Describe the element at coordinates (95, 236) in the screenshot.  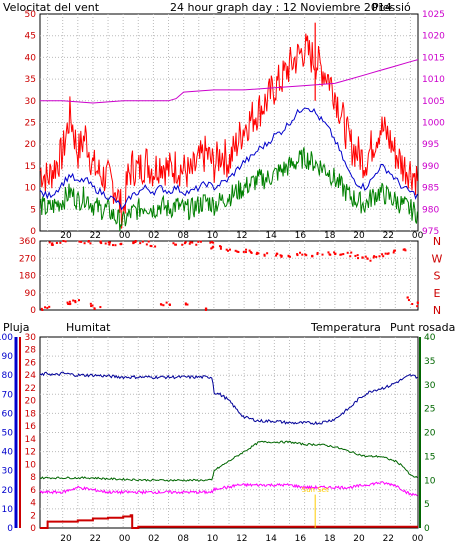
I see `wind-x-tick: 22` at that location.